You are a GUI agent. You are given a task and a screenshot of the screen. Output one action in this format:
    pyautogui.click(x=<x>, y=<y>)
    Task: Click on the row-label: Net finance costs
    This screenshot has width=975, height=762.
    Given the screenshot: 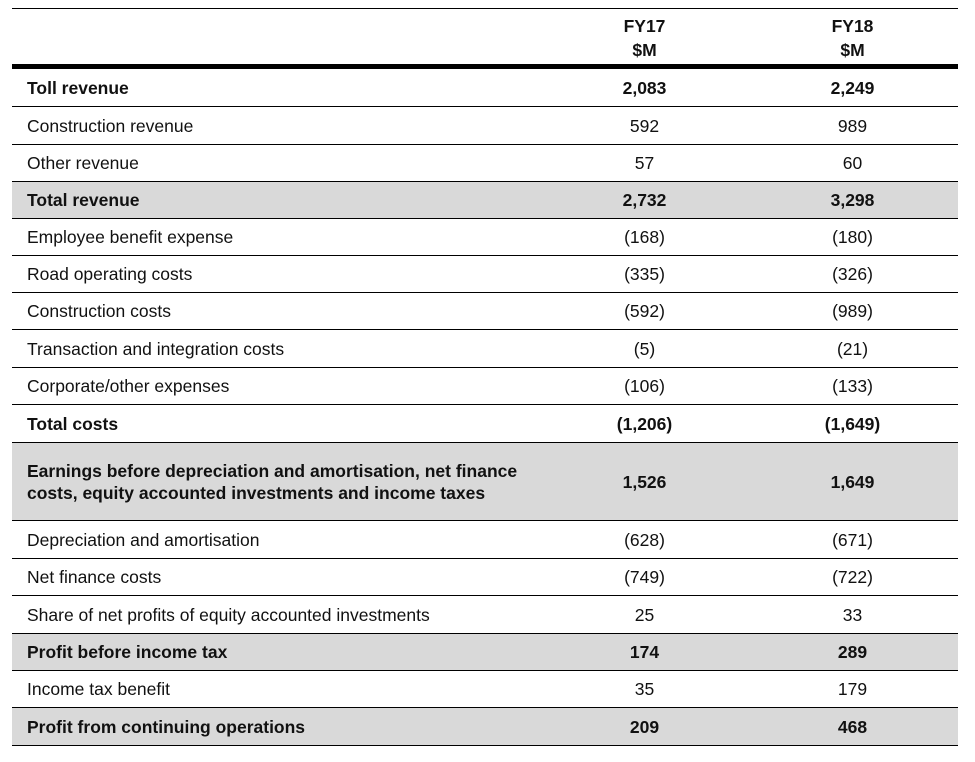 What is the action you would take?
    pyautogui.click(x=94, y=577)
    